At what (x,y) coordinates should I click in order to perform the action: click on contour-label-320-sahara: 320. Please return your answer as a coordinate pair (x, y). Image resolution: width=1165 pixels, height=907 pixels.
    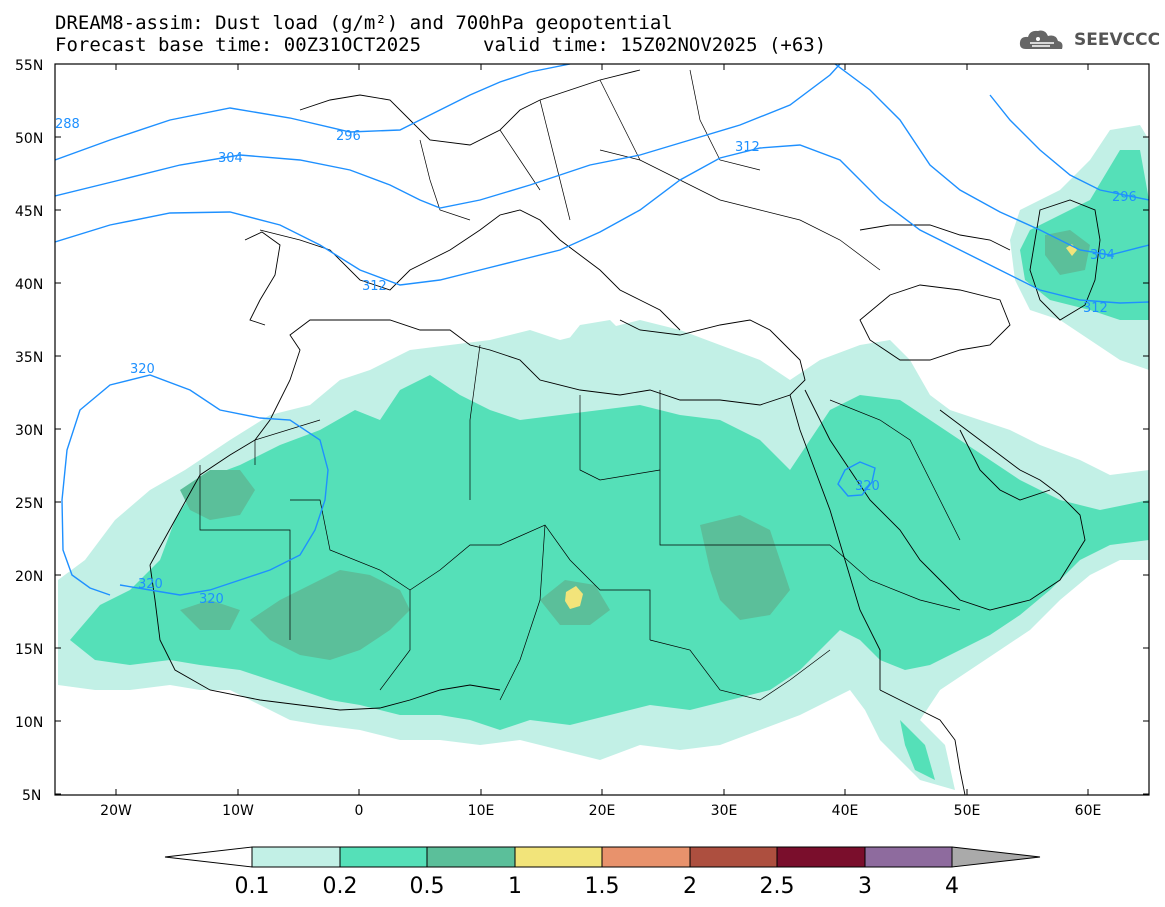
    Looking at the image, I should click on (211, 599).